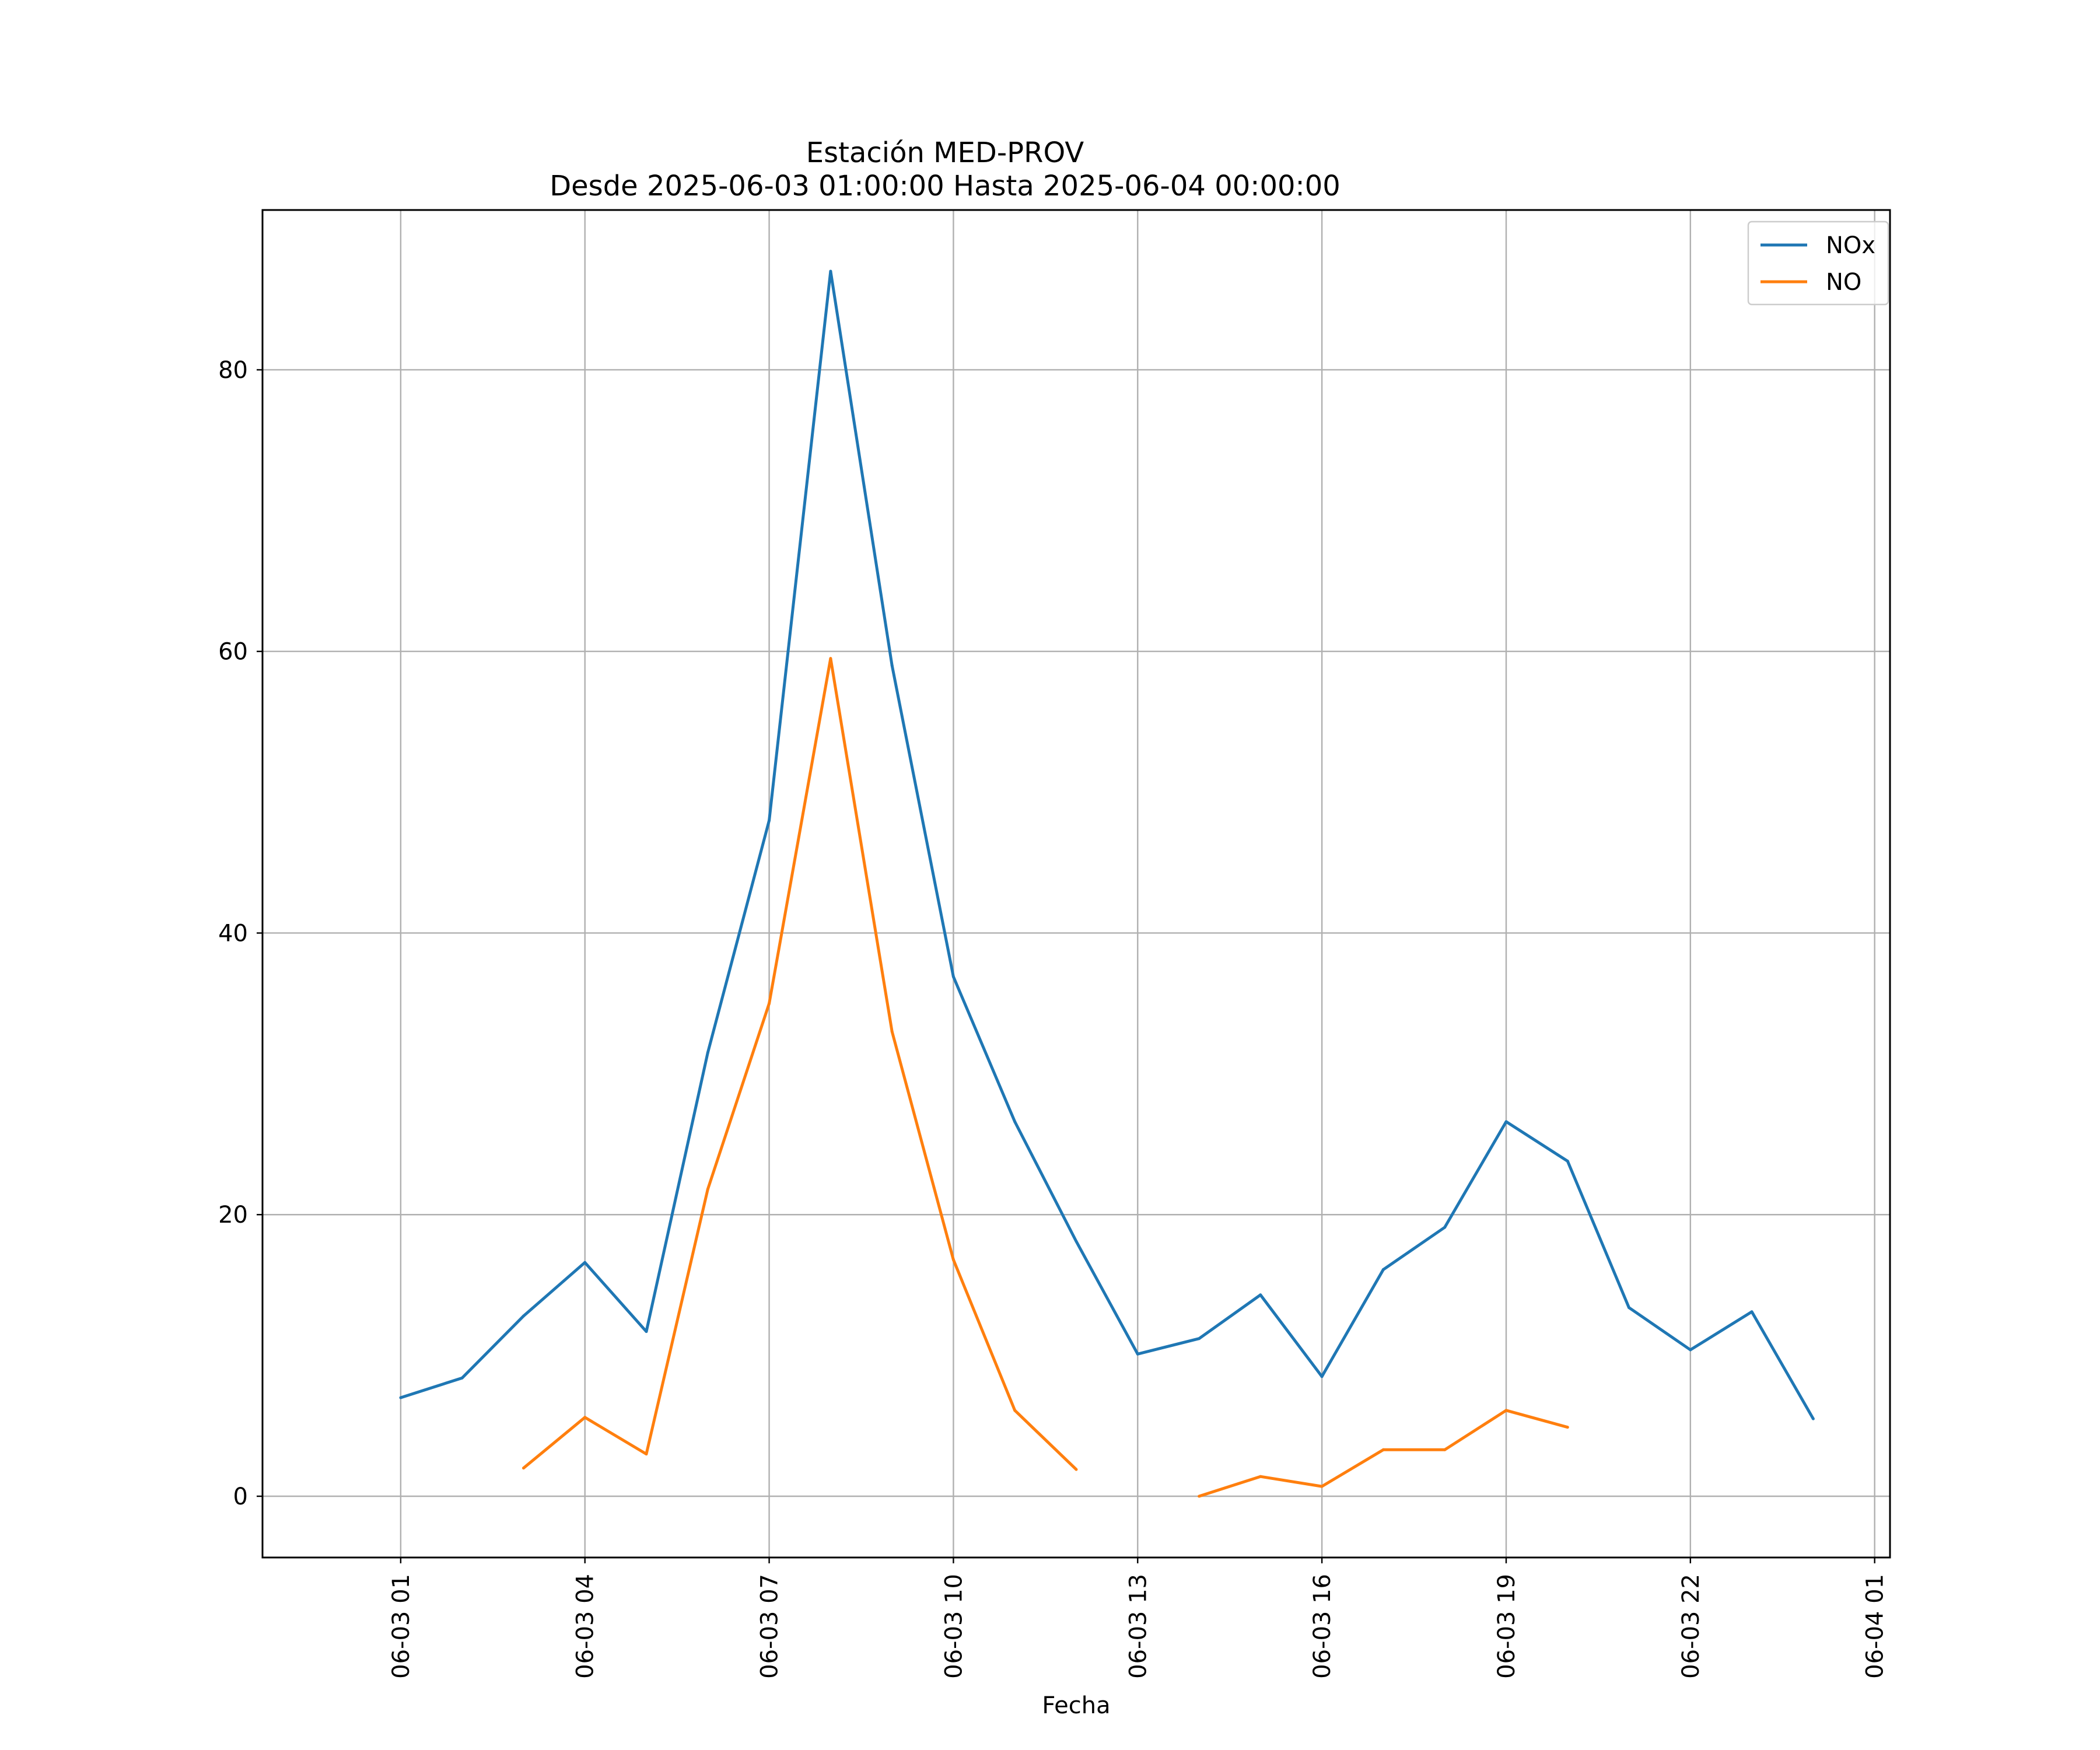  Describe the element at coordinates (233, 370) in the screenshot. I see `y-tick-label: 80` at that location.